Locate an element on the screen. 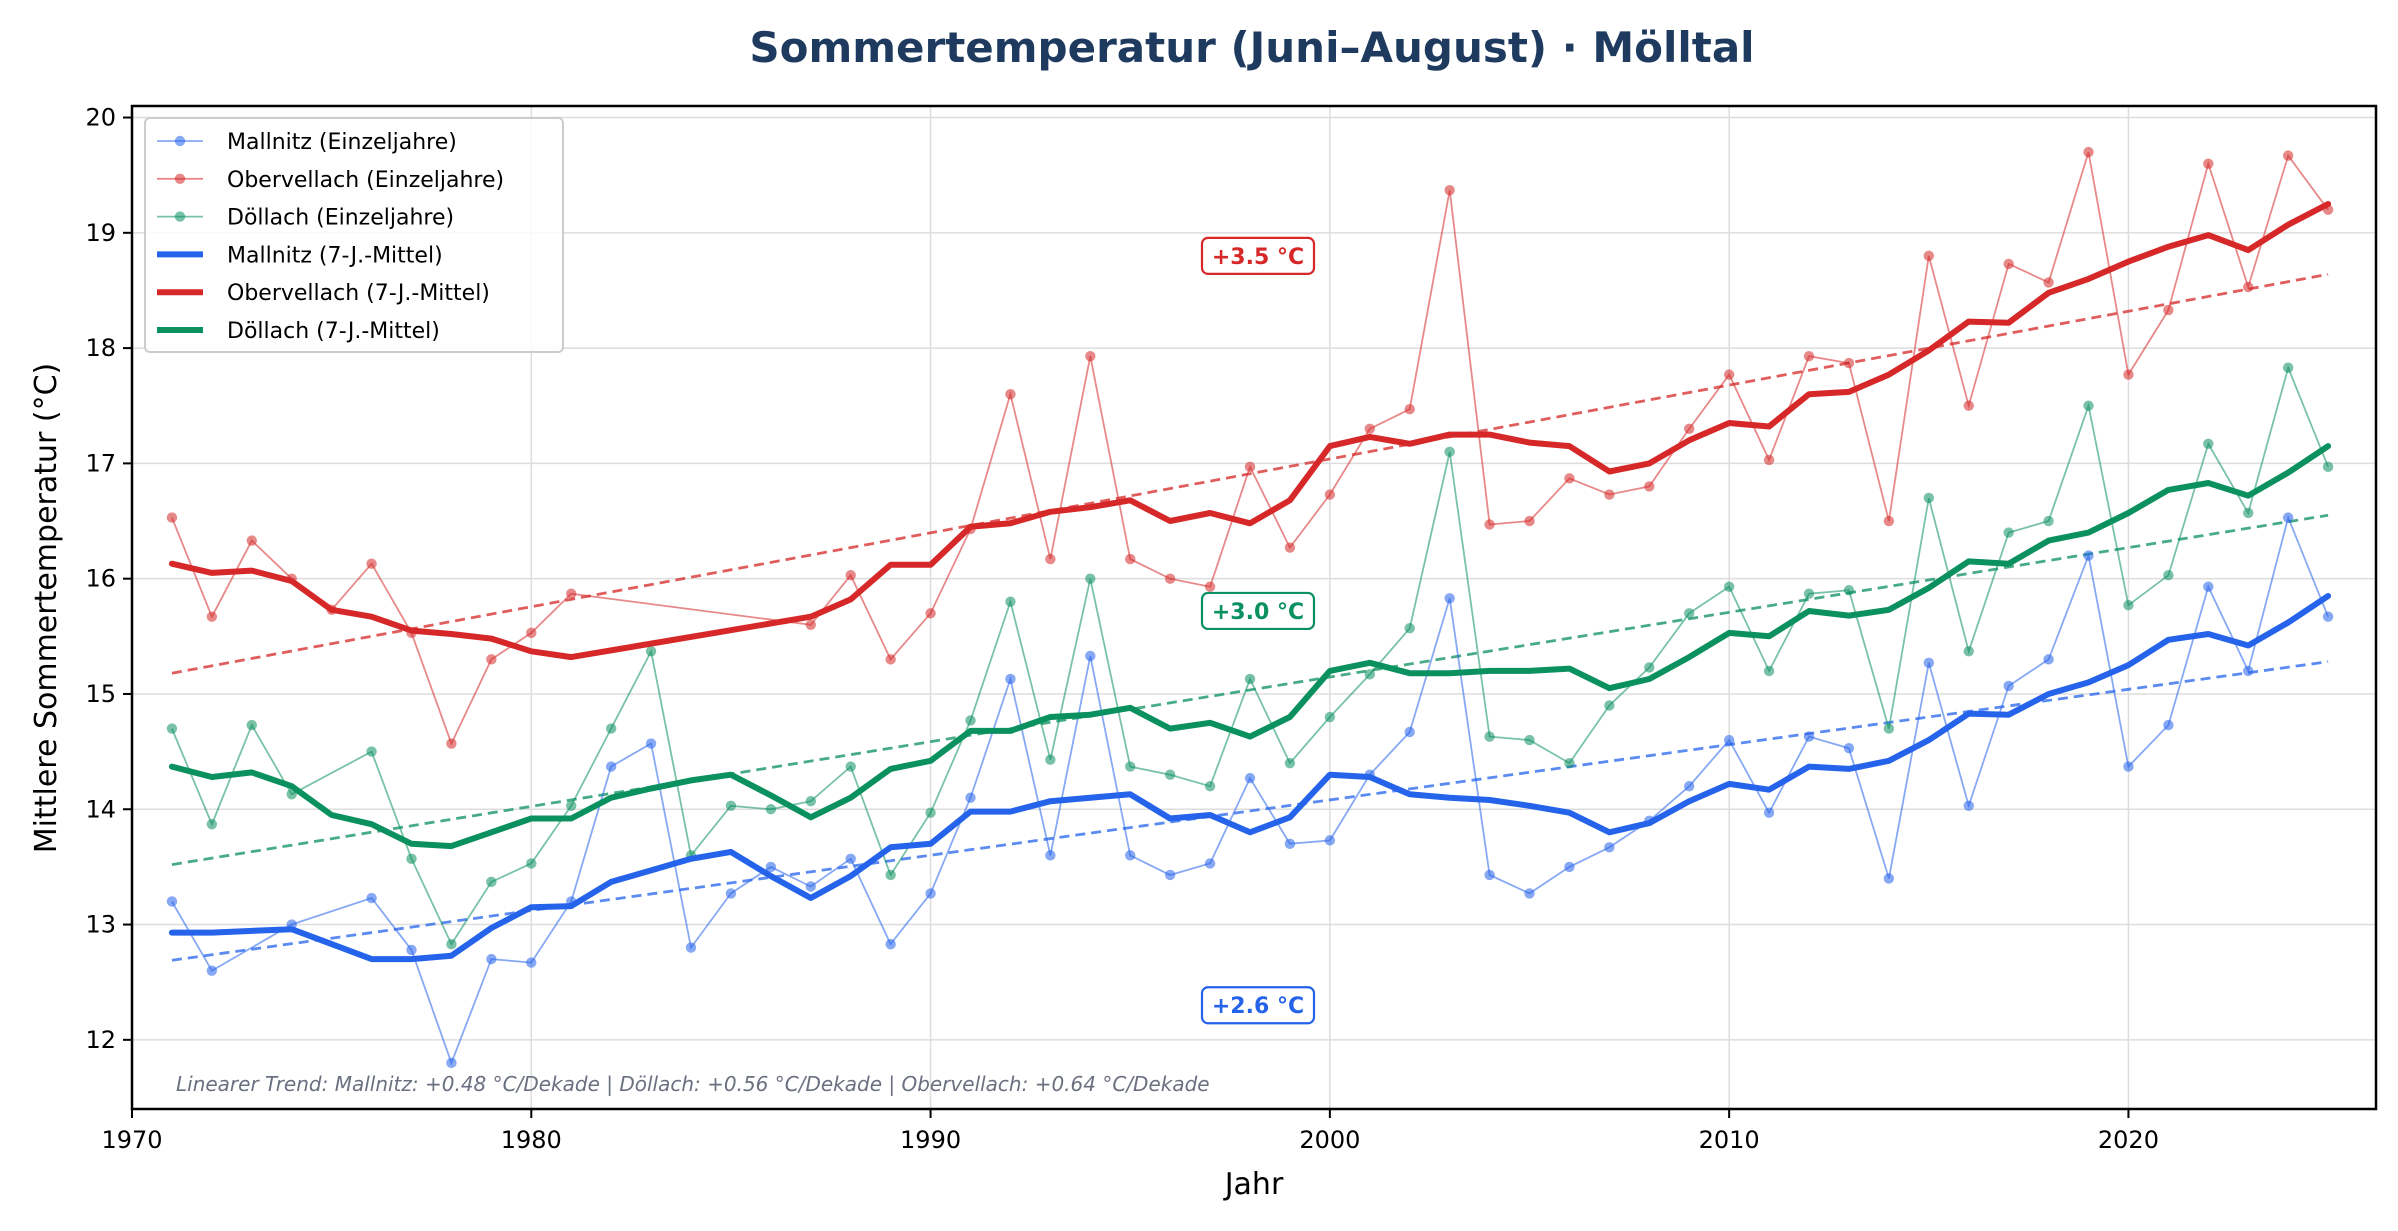  legend-label: Obervellach (7-J.-Mittel) is located at coordinates (358, 293).